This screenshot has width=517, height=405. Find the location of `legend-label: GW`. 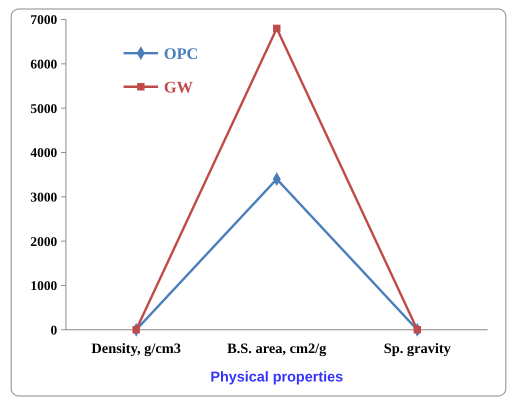

legend-label: GW is located at coordinates (179, 86).